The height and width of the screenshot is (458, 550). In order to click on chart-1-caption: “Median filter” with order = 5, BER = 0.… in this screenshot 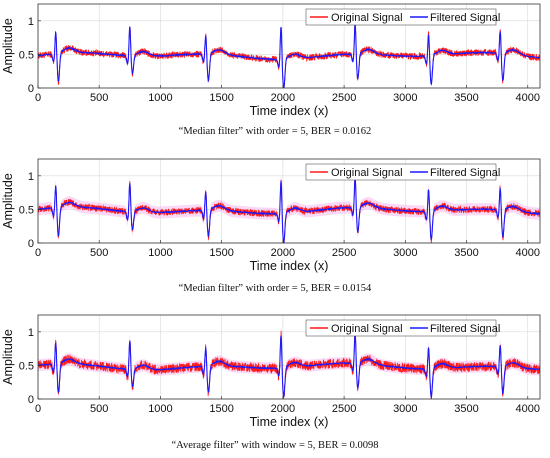, I will do `click(275, 131)`.